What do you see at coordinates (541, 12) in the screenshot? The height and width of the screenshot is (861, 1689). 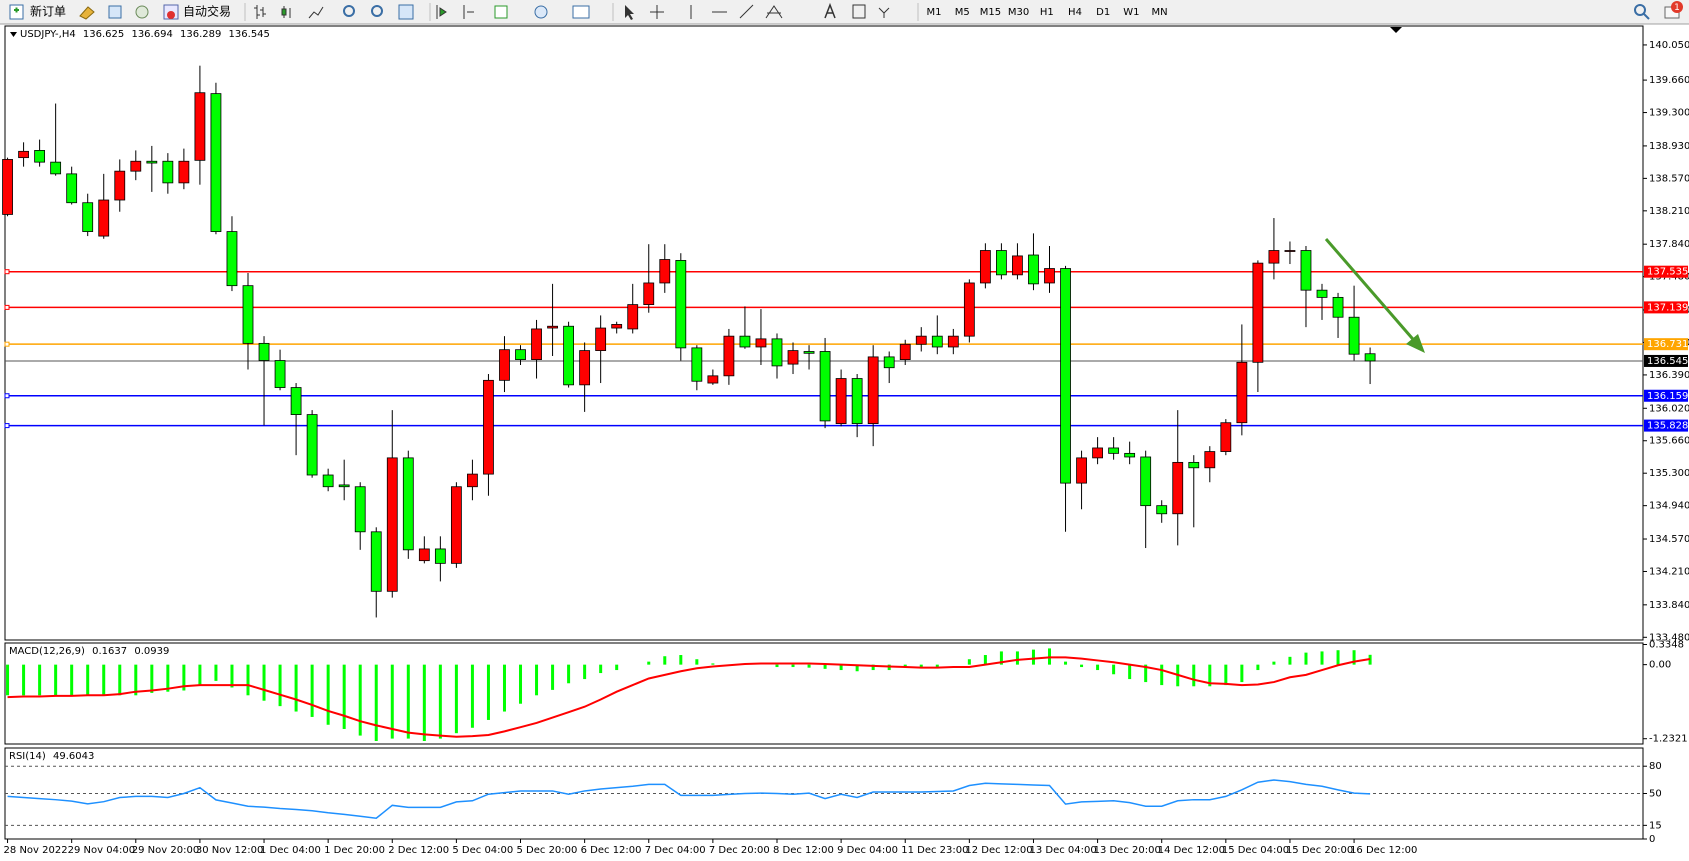 I see `periods-icon` at bounding box center [541, 12].